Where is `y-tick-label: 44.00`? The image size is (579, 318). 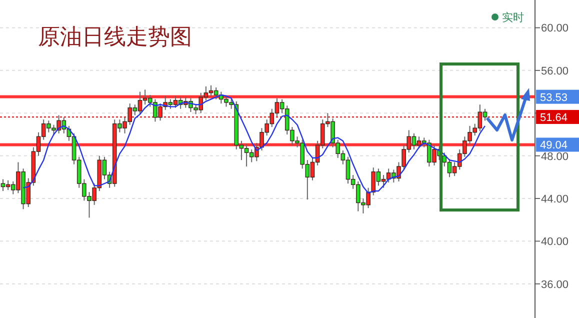 y-tick-label: 44.00 is located at coordinates (555, 199).